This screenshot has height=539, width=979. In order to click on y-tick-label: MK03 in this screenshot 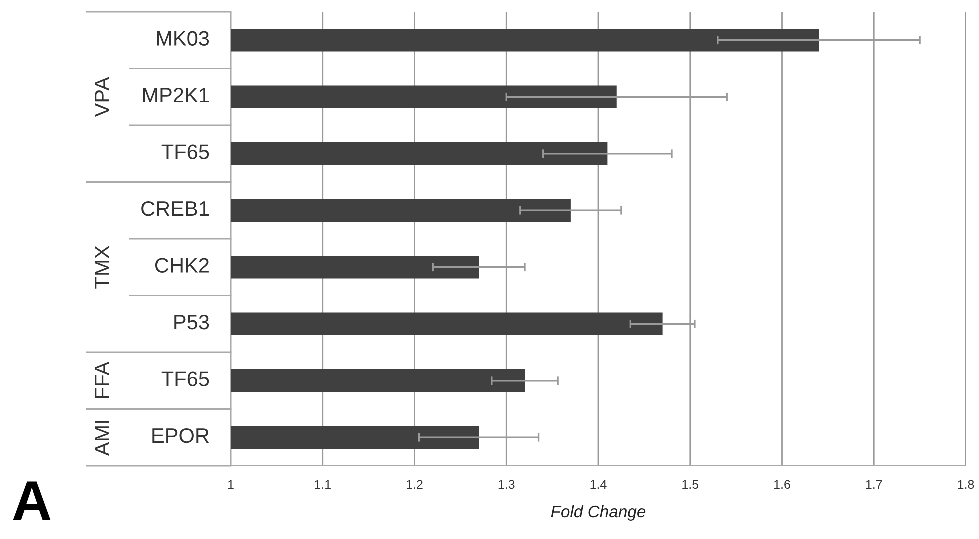, I will do `click(183, 38)`.